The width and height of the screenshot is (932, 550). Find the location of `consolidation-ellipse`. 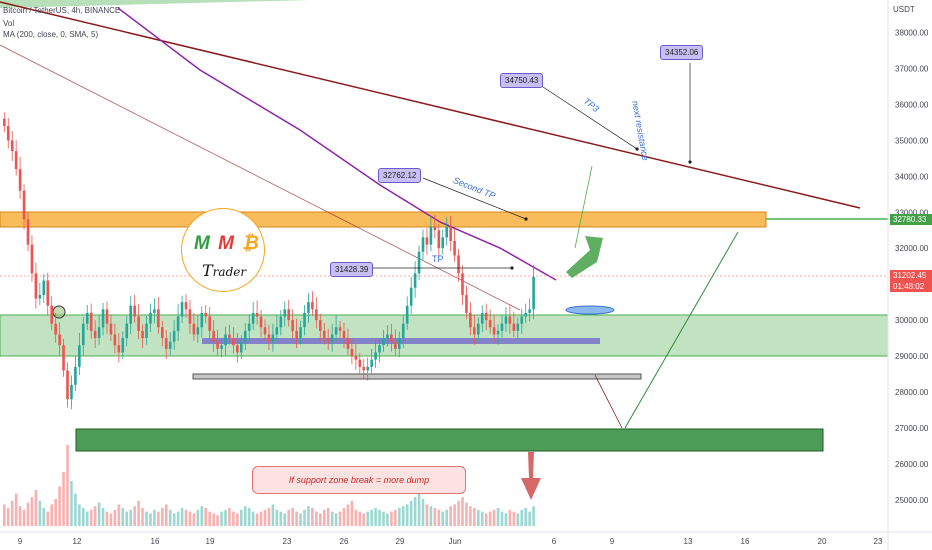

consolidation-ellipse is located at coordinates (590, 310).